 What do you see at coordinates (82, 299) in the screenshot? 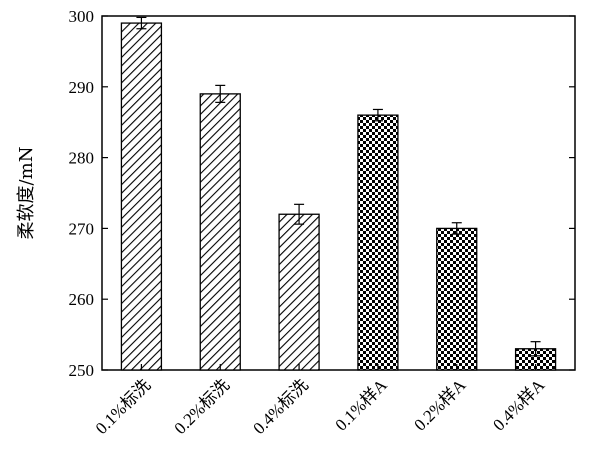
I see `y-tick-label: 260` at bounding box center [82, 299].